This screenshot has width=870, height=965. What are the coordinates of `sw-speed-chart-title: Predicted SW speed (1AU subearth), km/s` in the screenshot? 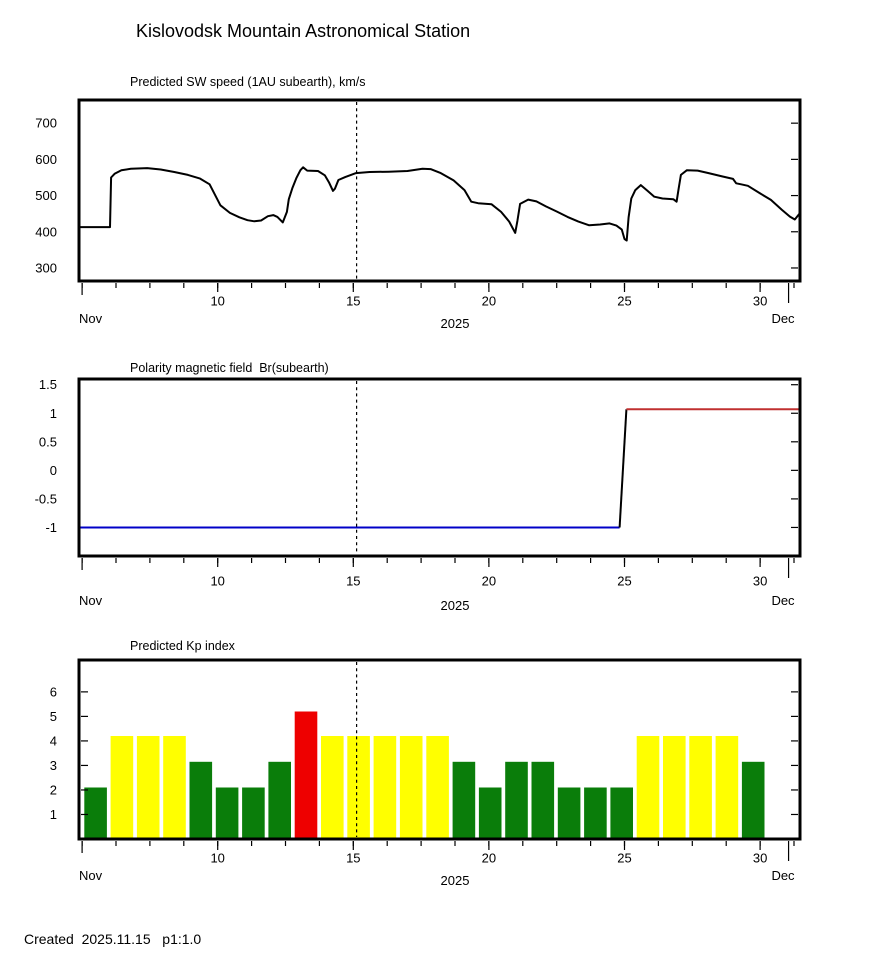 It's located at (248, 82).